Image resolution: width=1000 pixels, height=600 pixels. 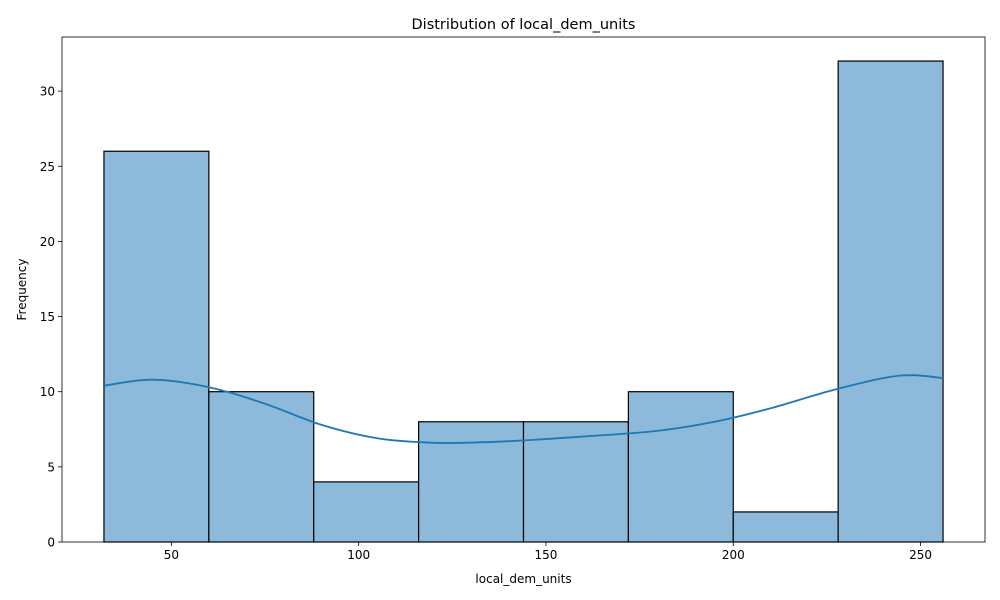 What do you see at coordinates (47, 92) in the screenshot?
I see `y-tick-label: 30` at bounding box center [47, 92].